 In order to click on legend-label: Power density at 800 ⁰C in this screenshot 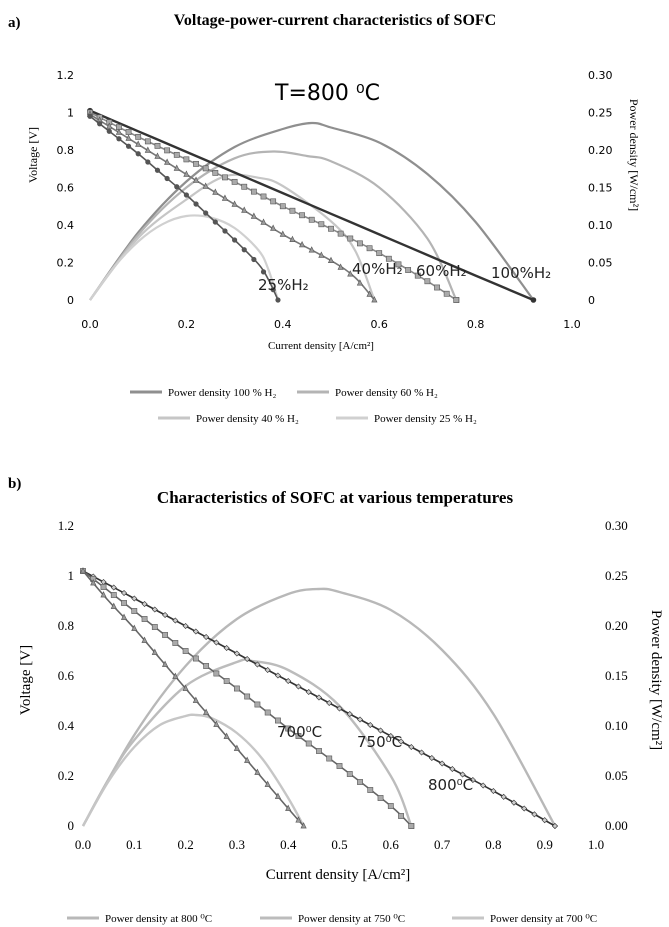, I will do `click(158, 919)`.